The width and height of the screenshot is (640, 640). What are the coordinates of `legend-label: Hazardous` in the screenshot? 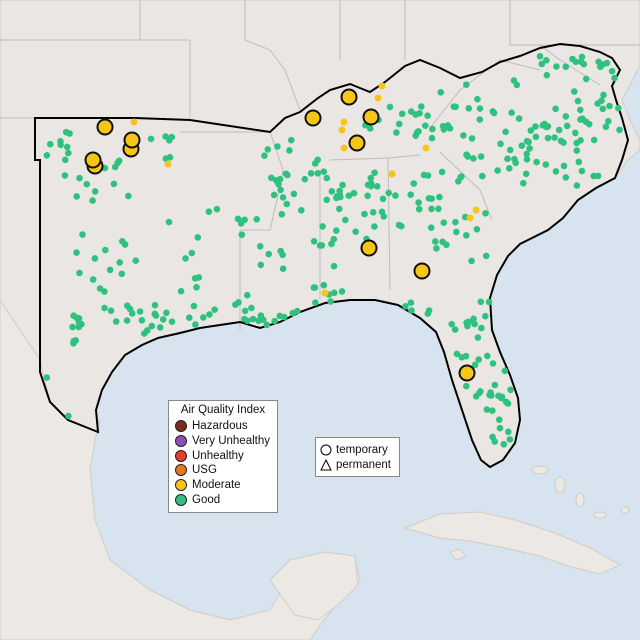 It's located at (220, 426).